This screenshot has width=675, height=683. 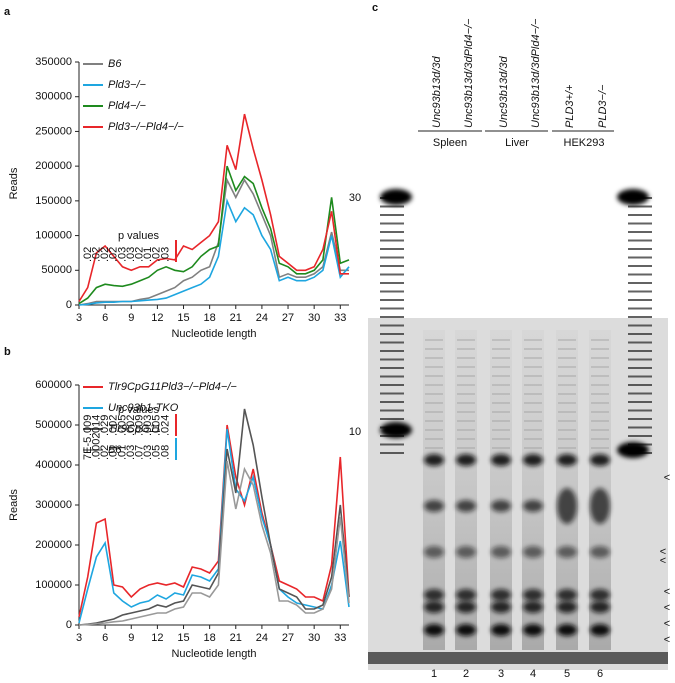 What do you see at coordinates (88, 425) in the screenshot?
I see `p-value: .009` at bounding box center [88, 425].